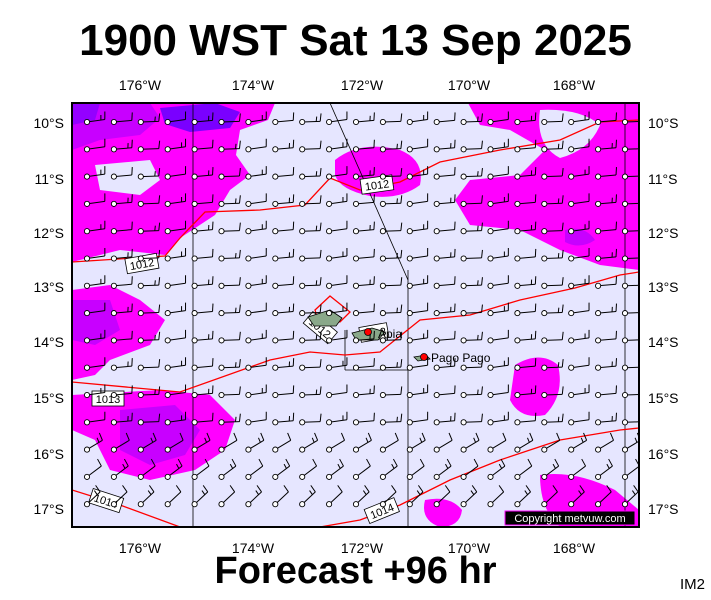 The width and height of the screenshot is (711, 600). What do you see at coordinates (362, 548) in the screenshot?
I see `lon-label: 172°W` at bounding box center [362, 548].